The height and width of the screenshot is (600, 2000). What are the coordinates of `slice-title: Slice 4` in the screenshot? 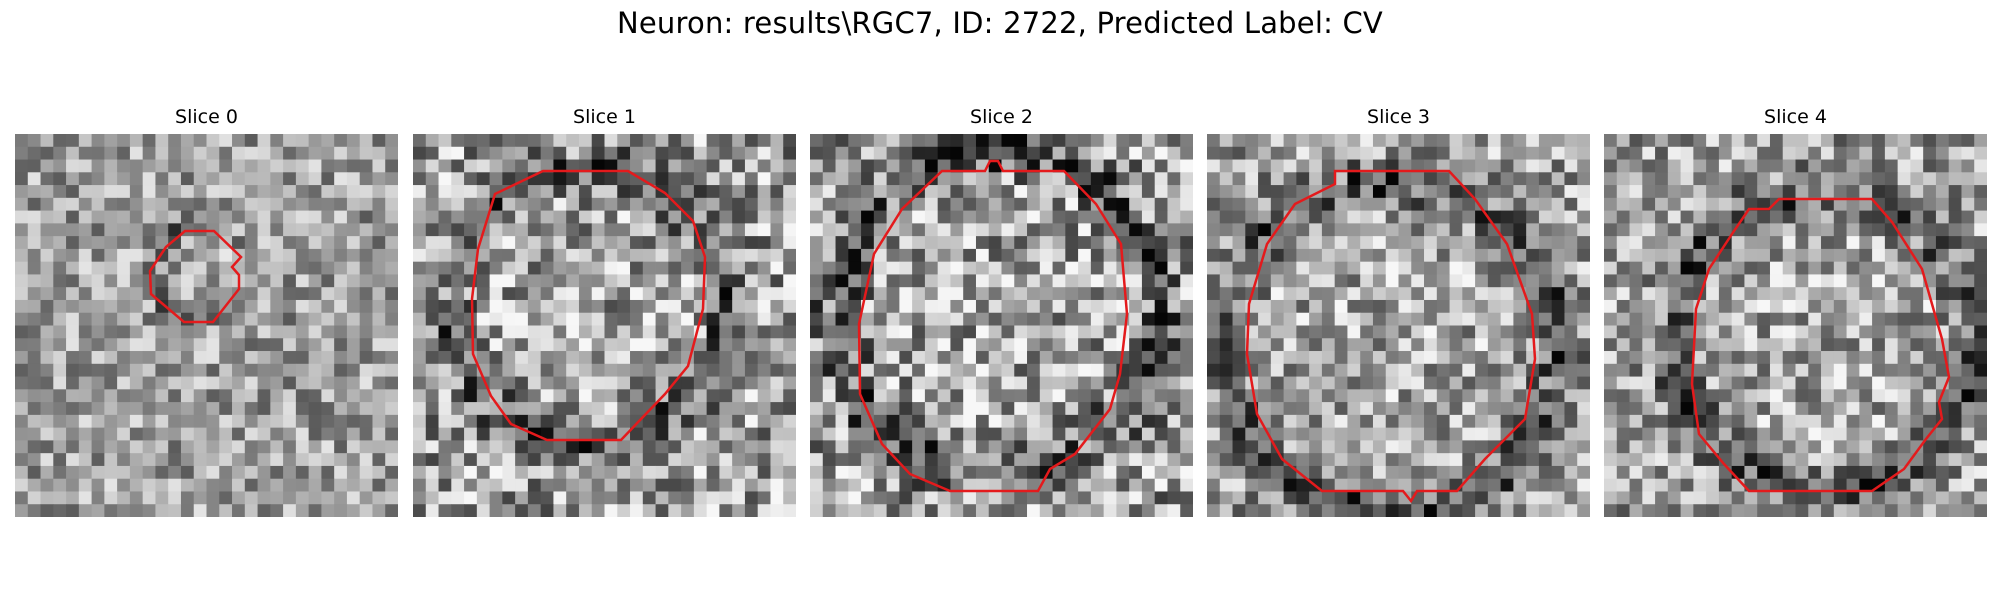 It's located at (1795, 117).